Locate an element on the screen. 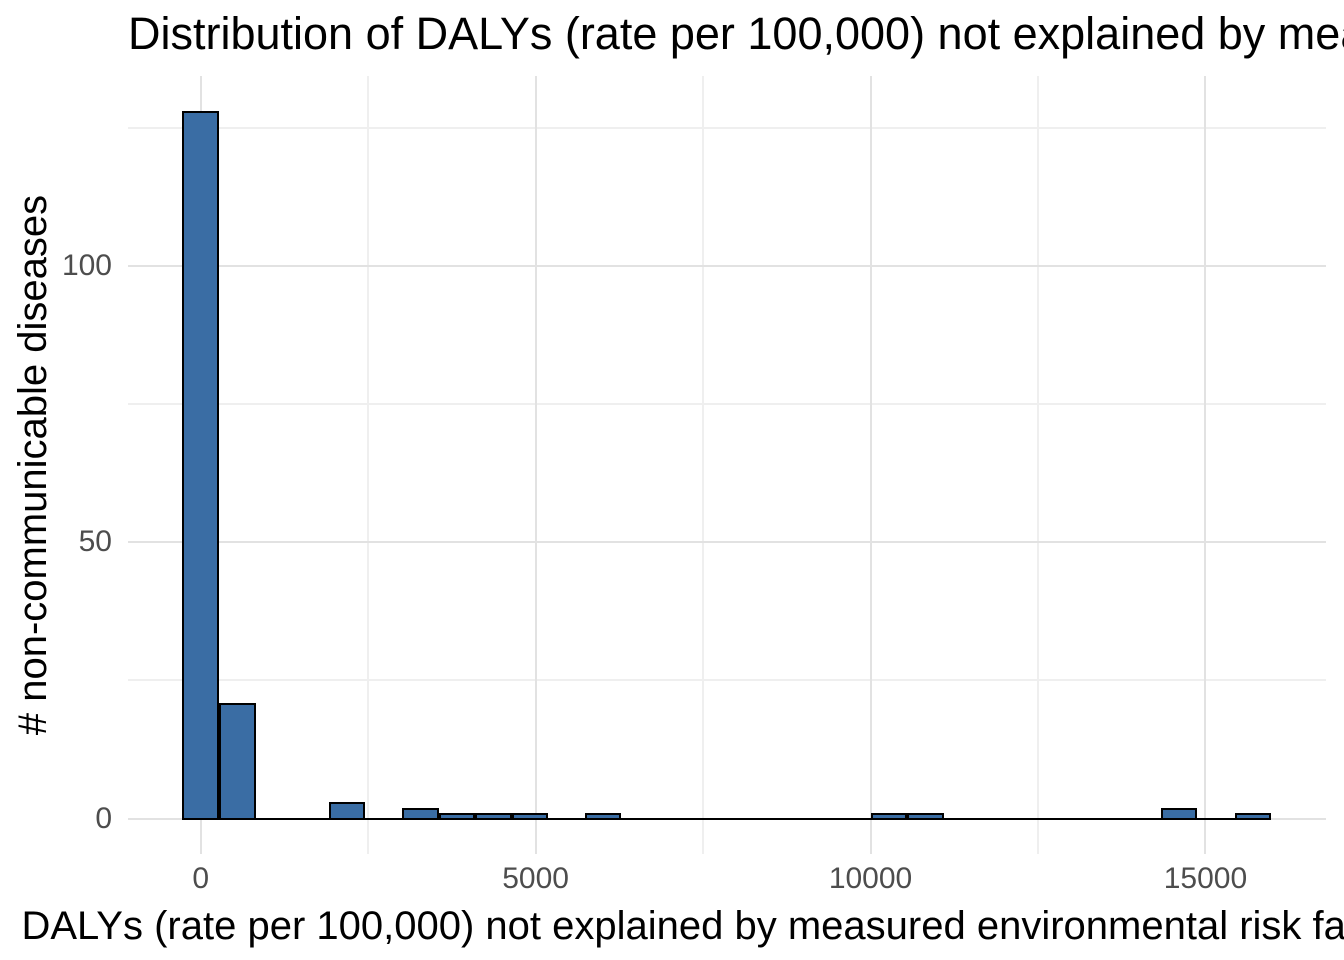 Image resolution: width=1344 pixels, height=960 pixels. x-tick-label: 10000 is located at coordinates (870, 878).